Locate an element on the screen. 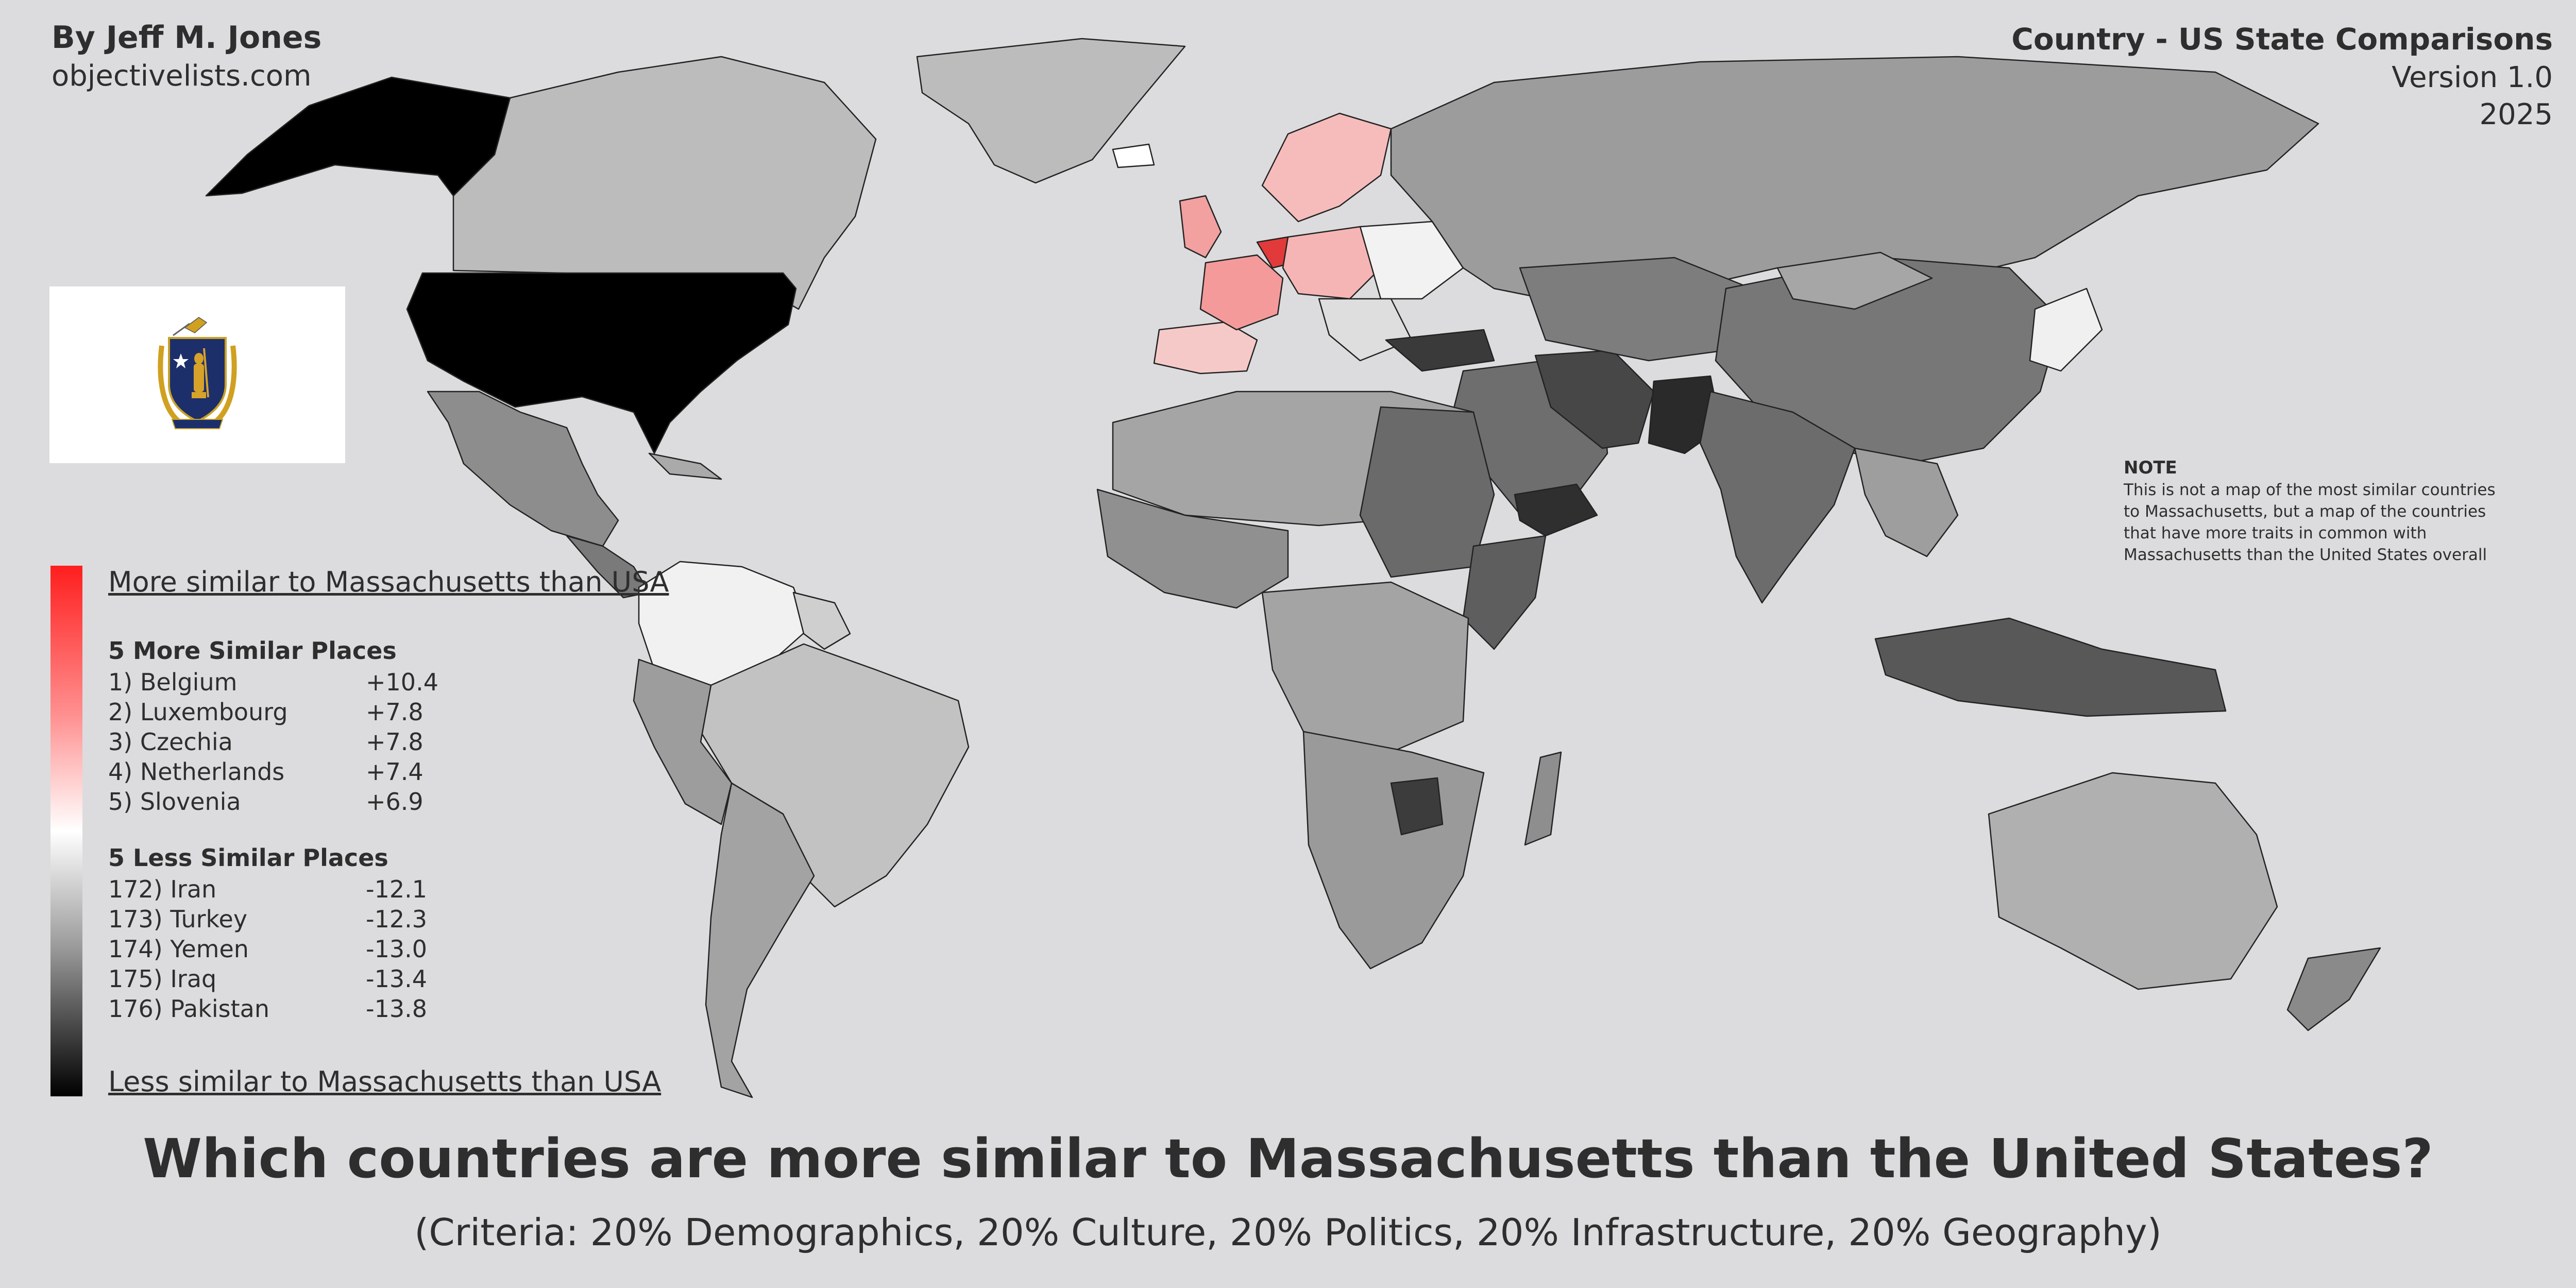 The width and height of the screenshot is (2576, 1288). china-region is located at coordinates (1888, 361).